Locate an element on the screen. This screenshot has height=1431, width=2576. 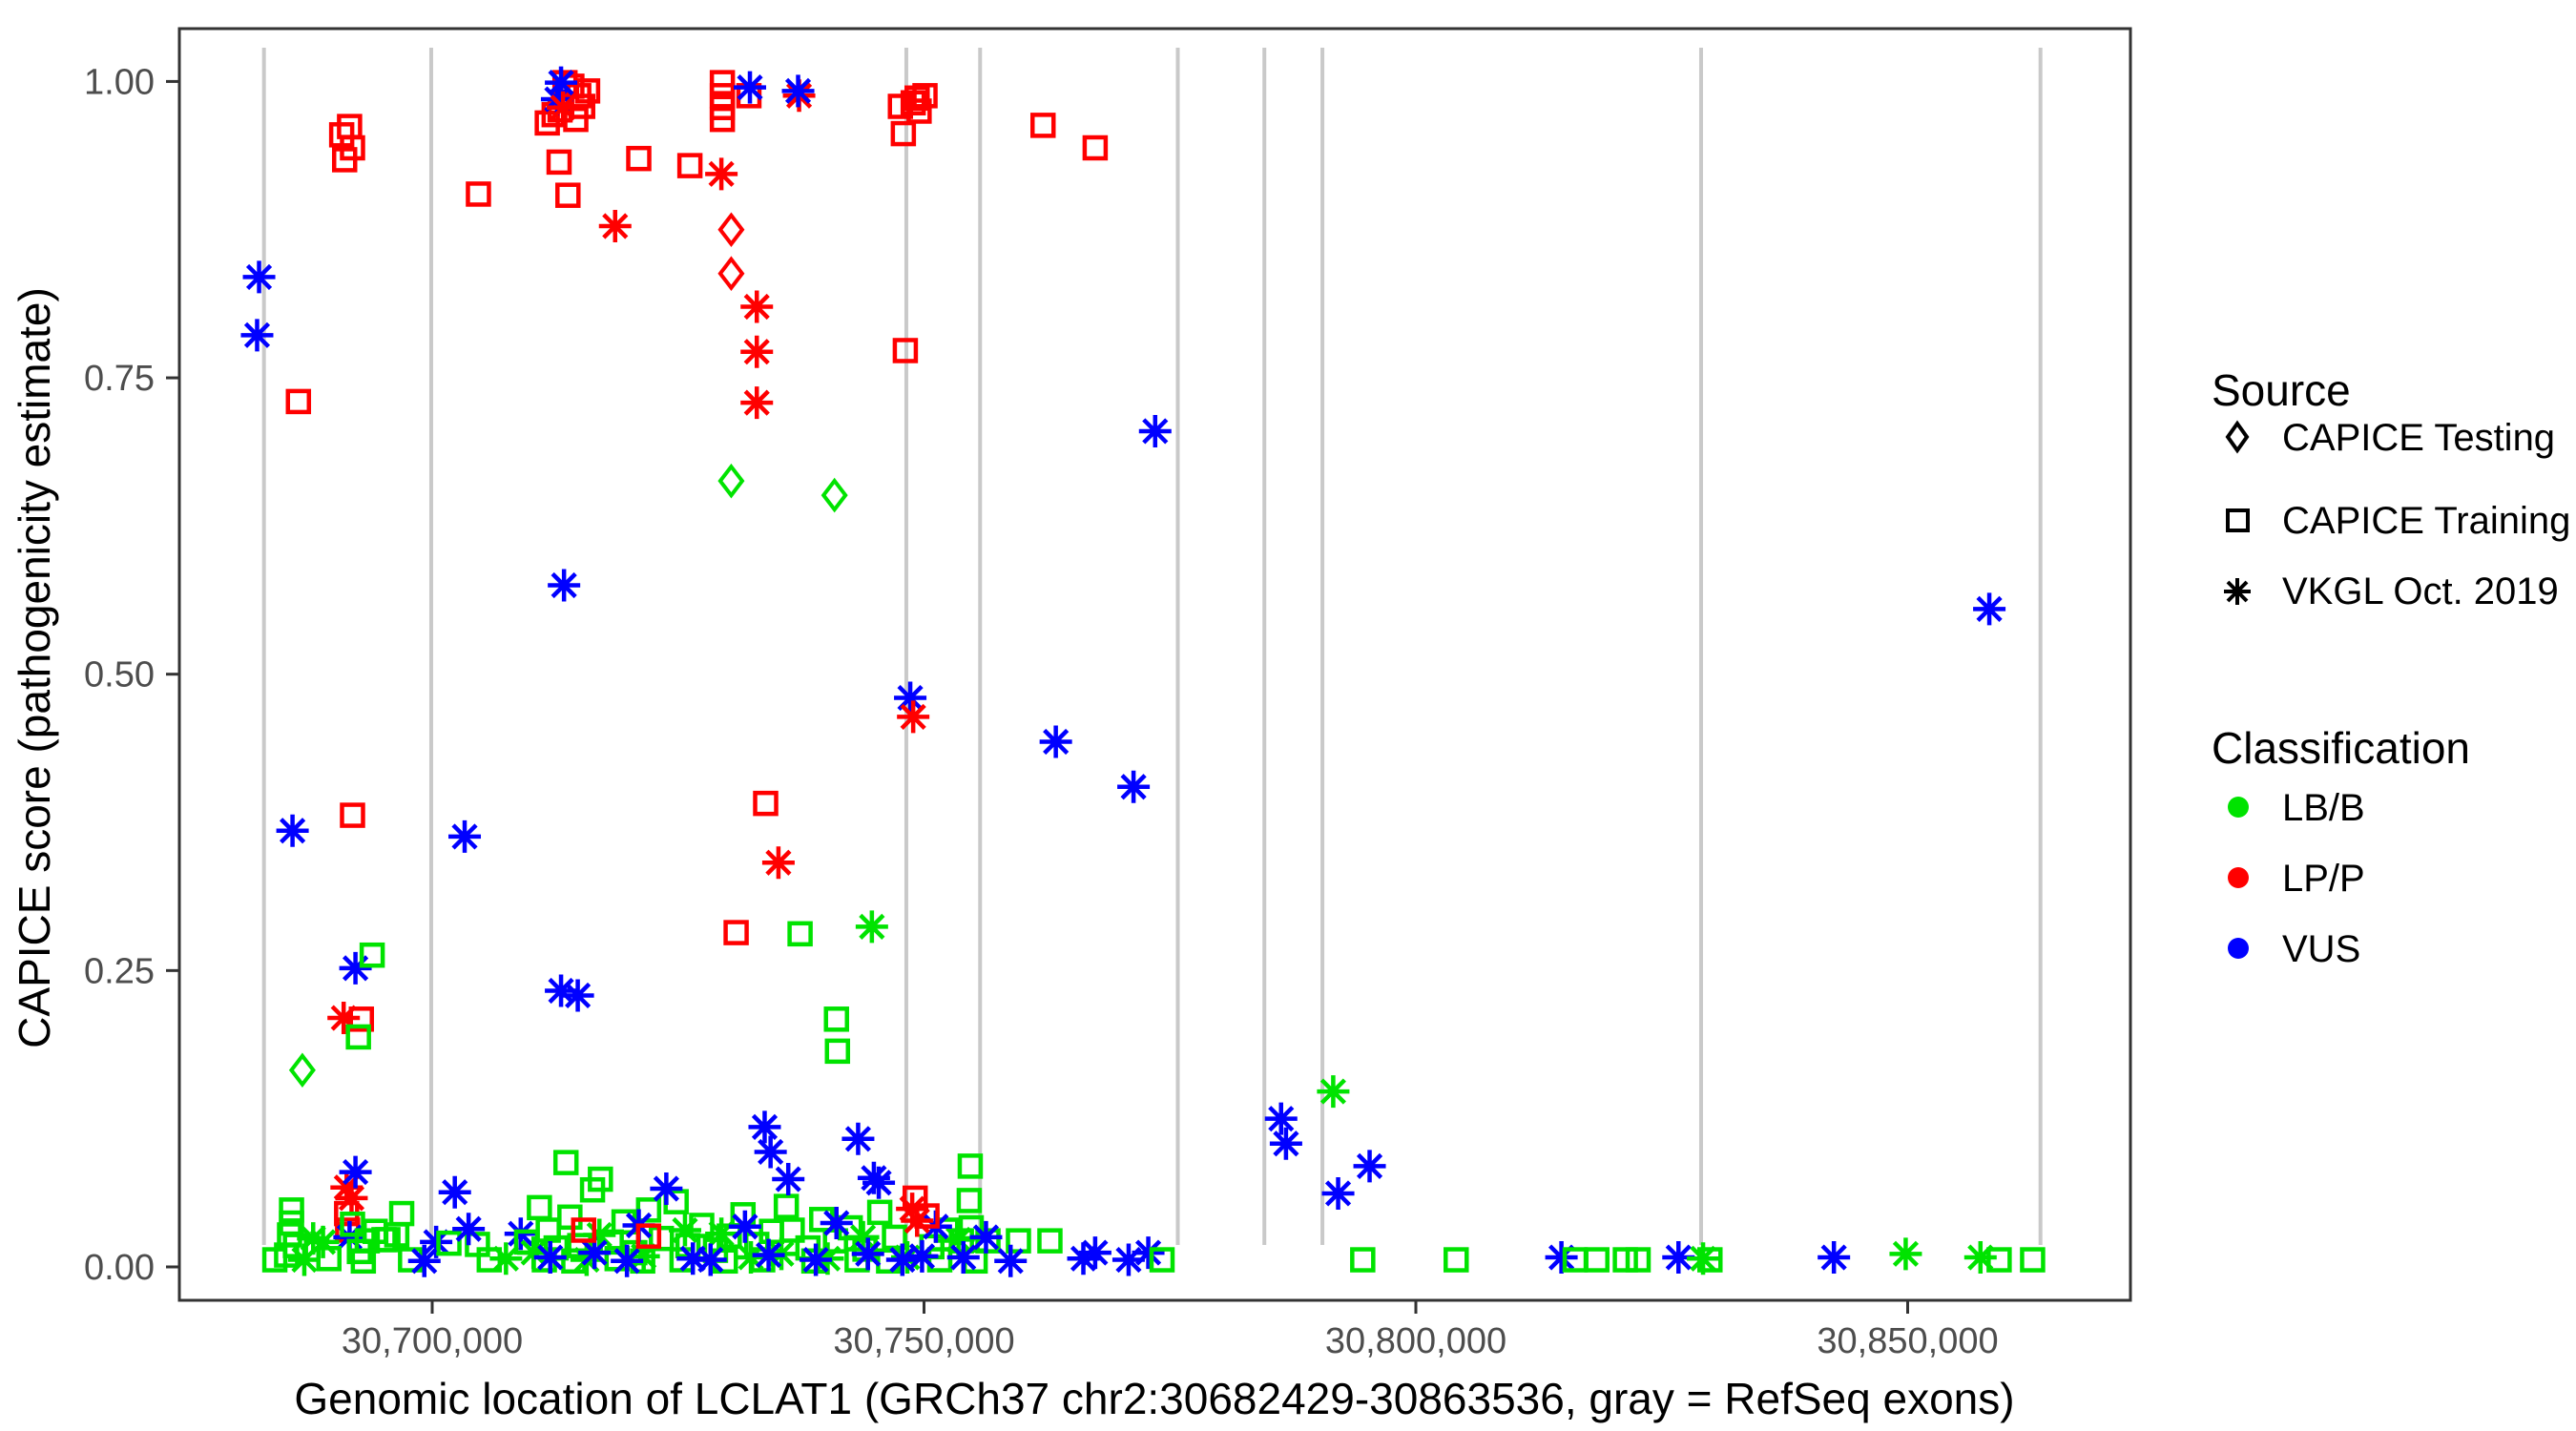
y-tick-label: 0.50 is located at coordinates (119, 675).